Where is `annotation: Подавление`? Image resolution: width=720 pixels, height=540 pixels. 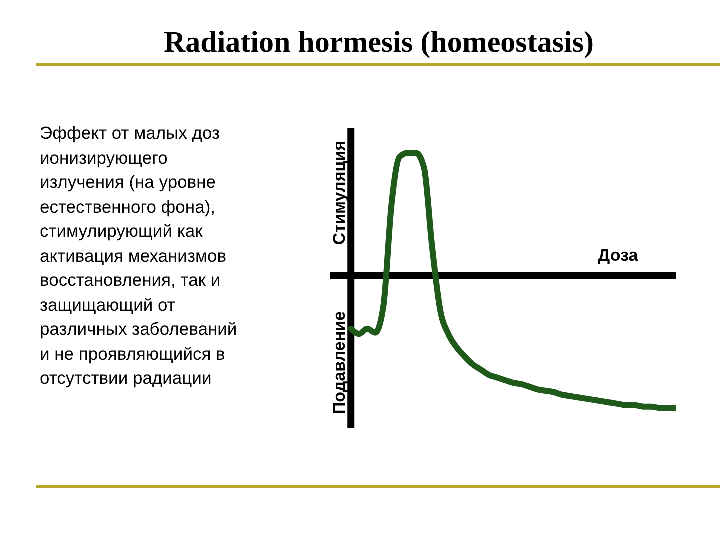 annotation: Подавление is located at coordinates (340, 363).